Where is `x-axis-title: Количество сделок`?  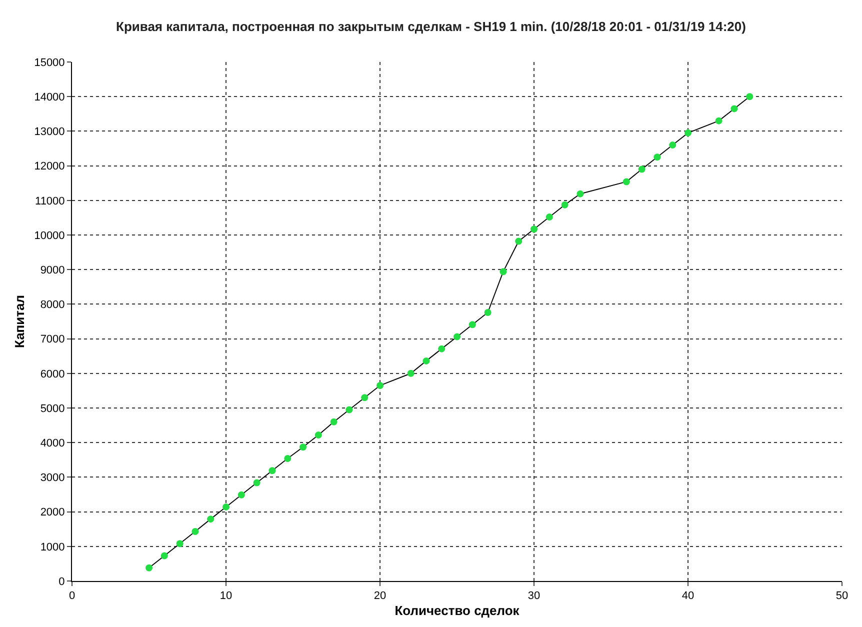 x-axis-title: Количество сделок is located at coordinates (457, 610).